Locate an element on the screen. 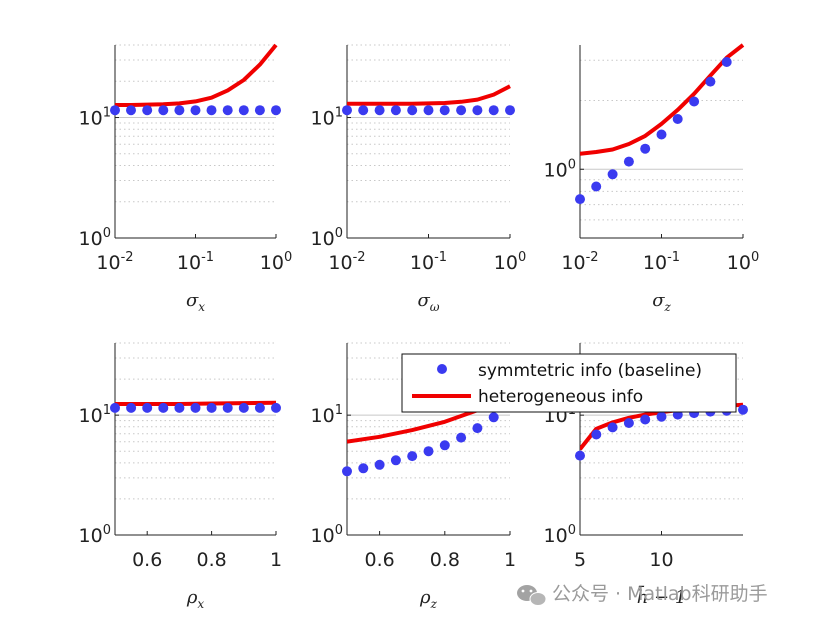 This screenshot has width=833, height=625. legend-label-heterogeneous: heterogeneous info is located at coordinates (560, 397).